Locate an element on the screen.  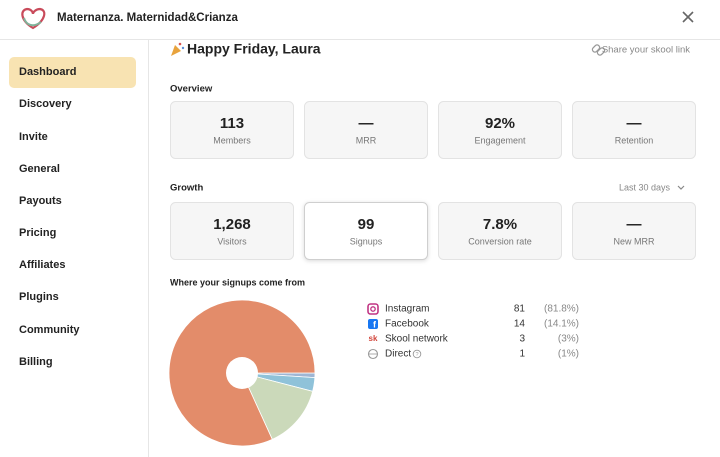
stat-value: 99 is located at coordinates (366, 224).